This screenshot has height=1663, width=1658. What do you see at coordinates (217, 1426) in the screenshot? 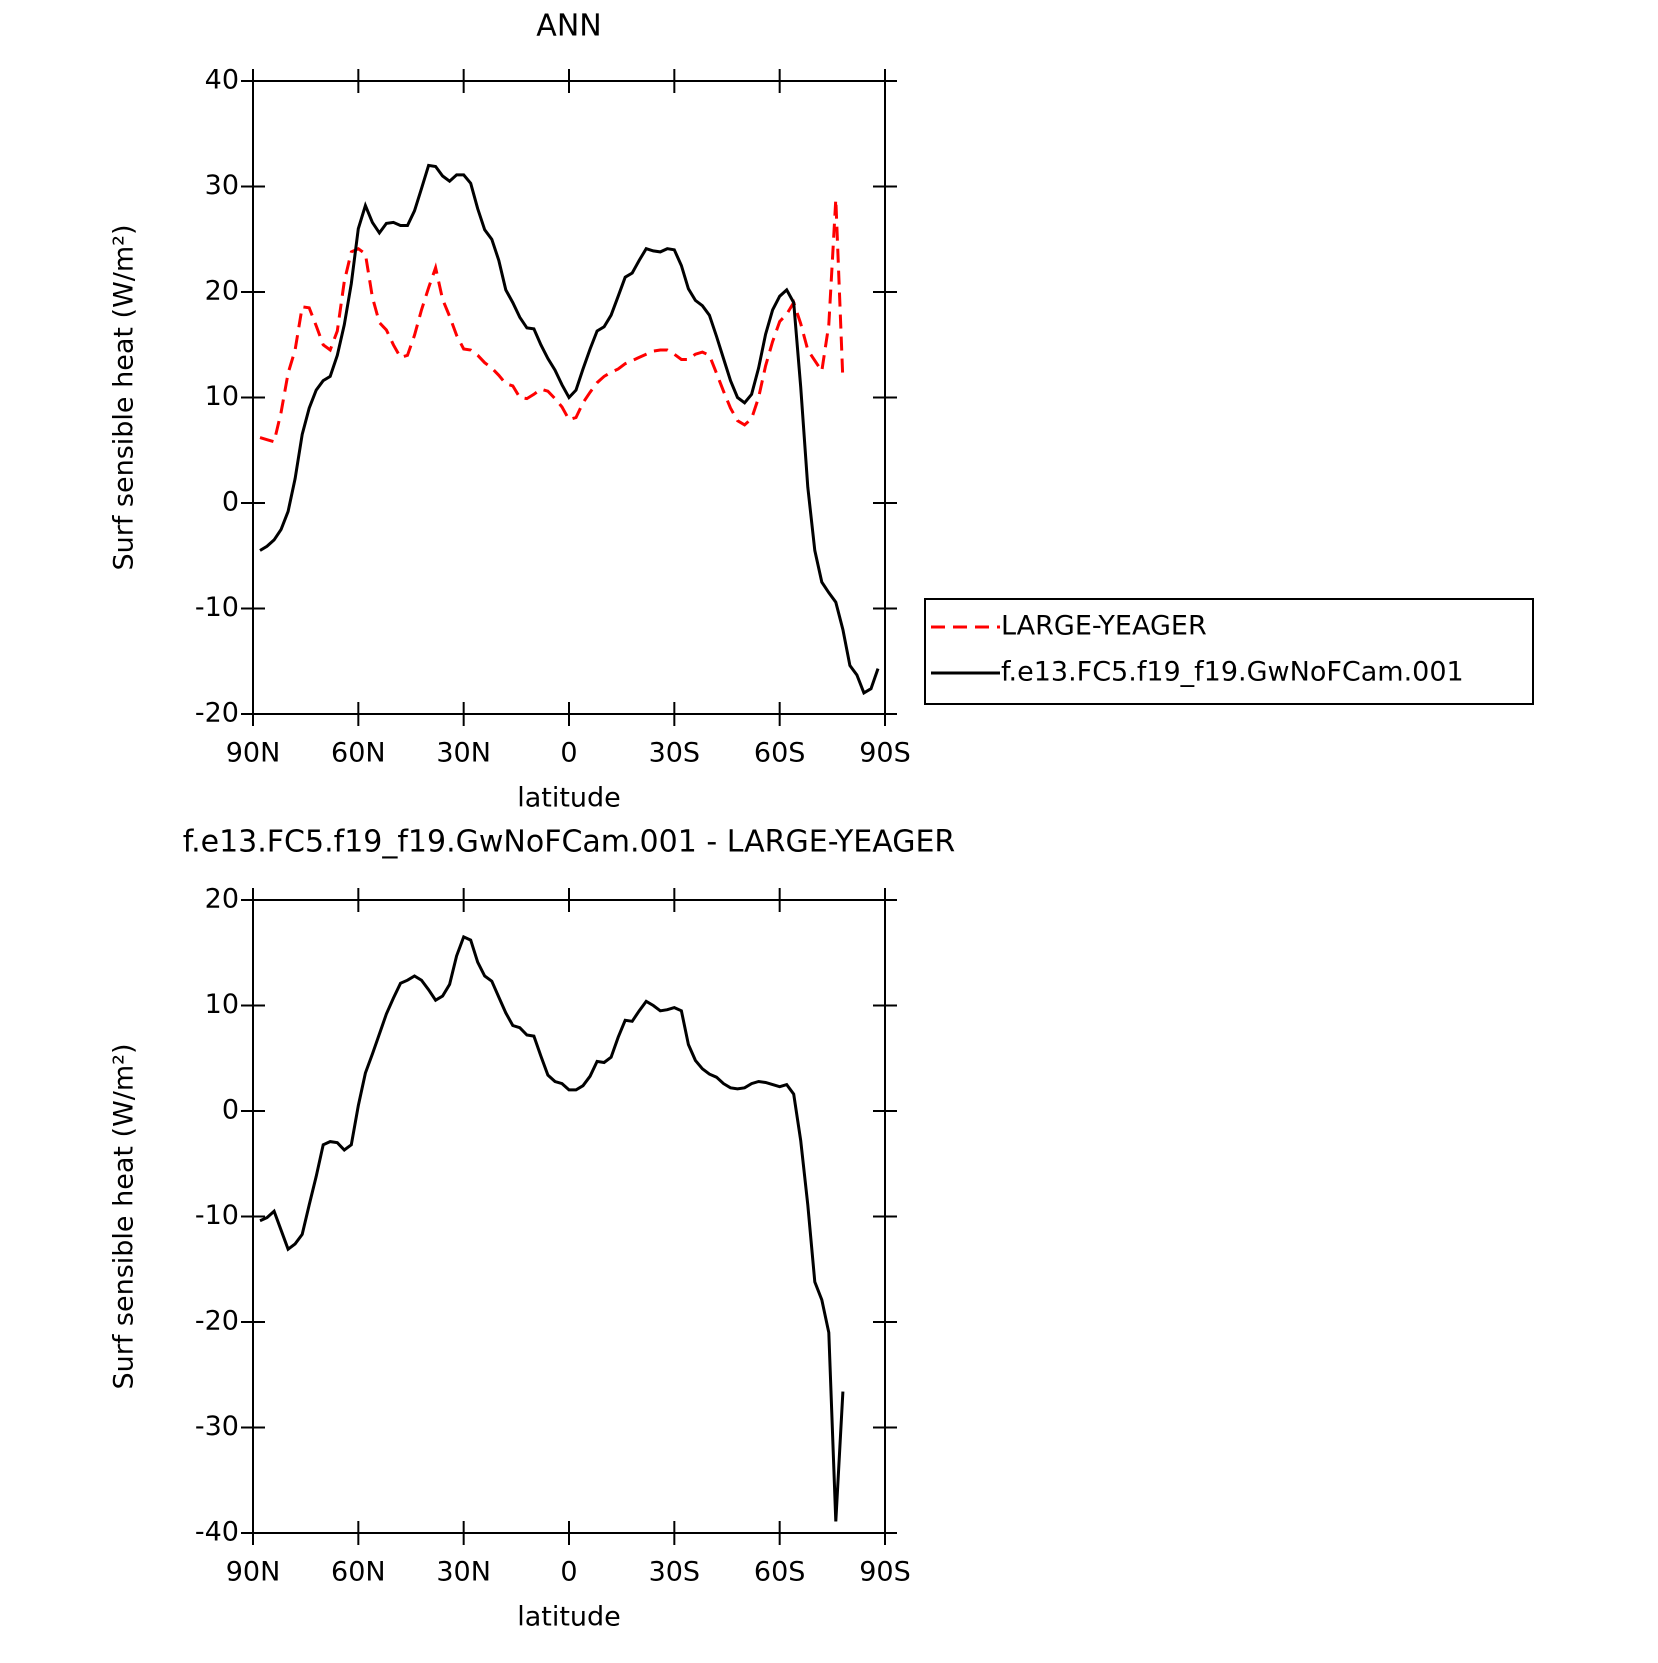
I see `y-tick-label: -30` at bounding box center [217, 1426].